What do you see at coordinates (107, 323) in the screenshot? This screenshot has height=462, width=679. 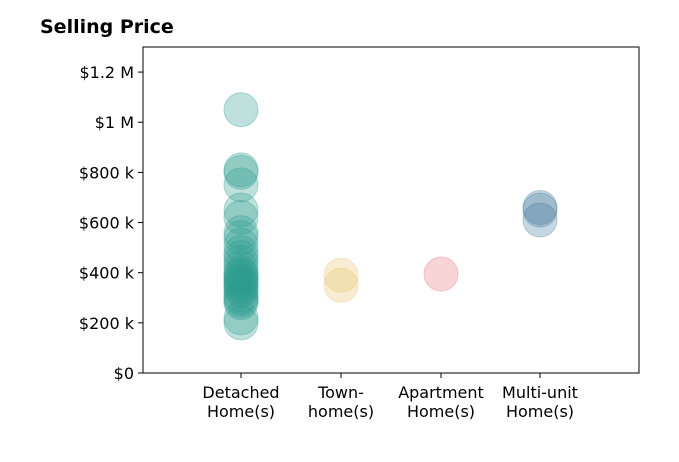 I see `y-tick-label: $200 k` at bounding box center [107, 323].